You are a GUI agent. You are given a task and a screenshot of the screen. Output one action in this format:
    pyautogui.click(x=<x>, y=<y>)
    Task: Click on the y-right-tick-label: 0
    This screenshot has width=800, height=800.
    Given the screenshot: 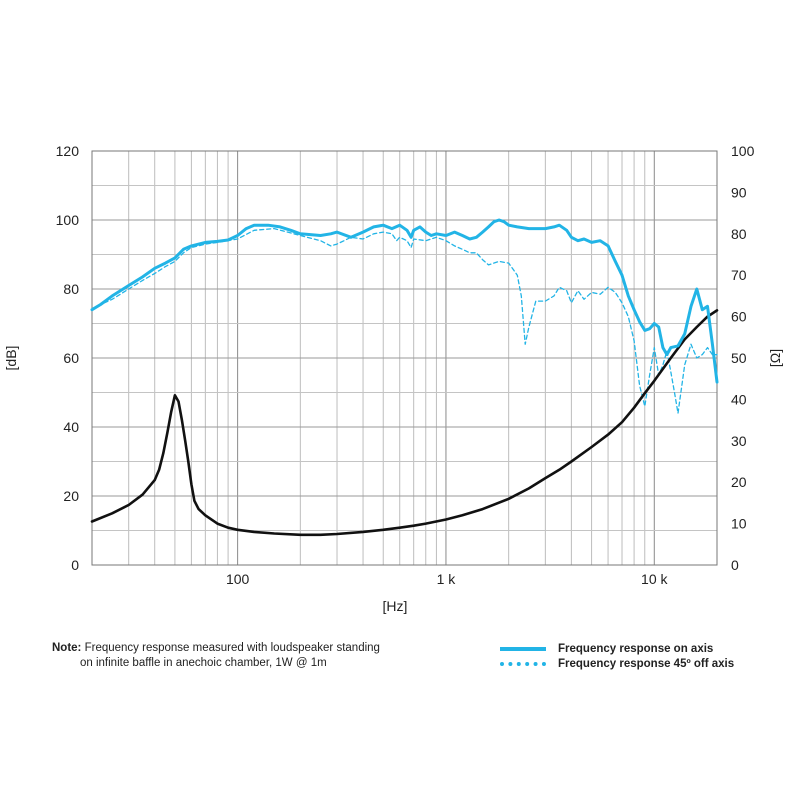 What is the action you would take?
    pyautogui.click(x=735, y=565)
    